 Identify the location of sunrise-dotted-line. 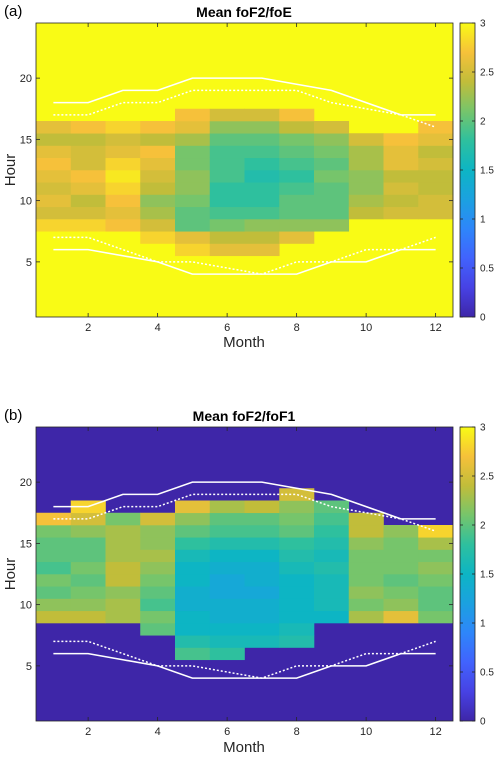
(244, 659).